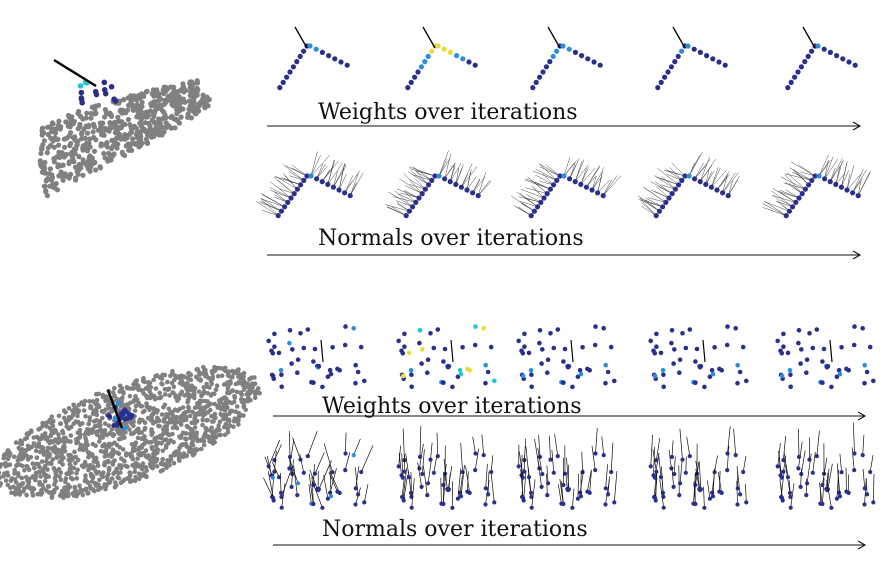 The width and height of the screenshot is (892, 571). I want to click on neighbor-point, so click(80, 86).